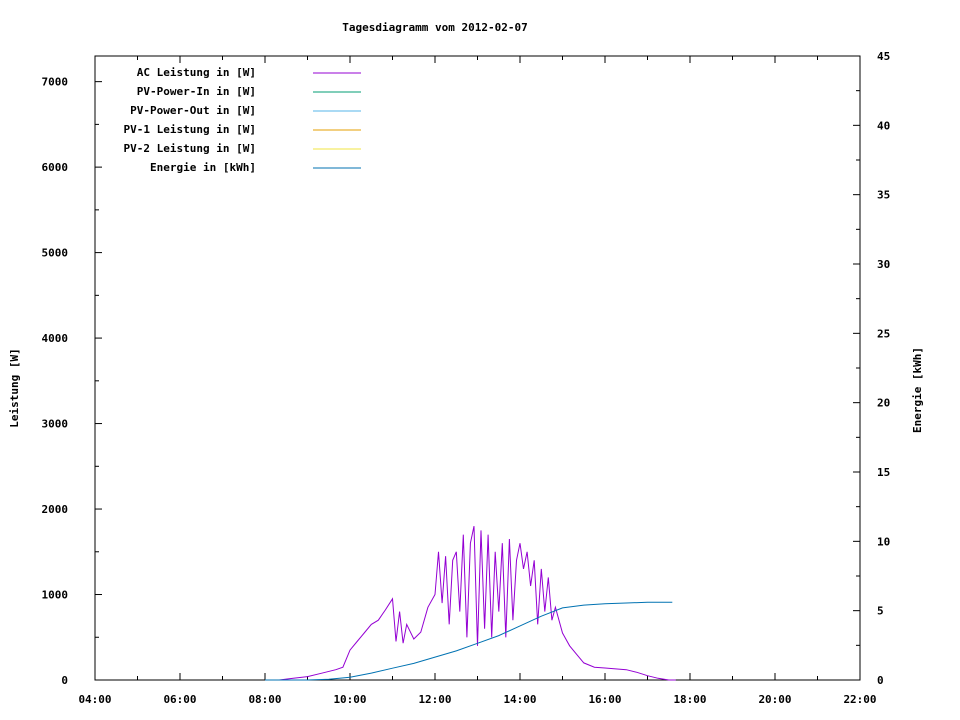  I want to click on x-tick-label: 06:00, so click(179, 699).